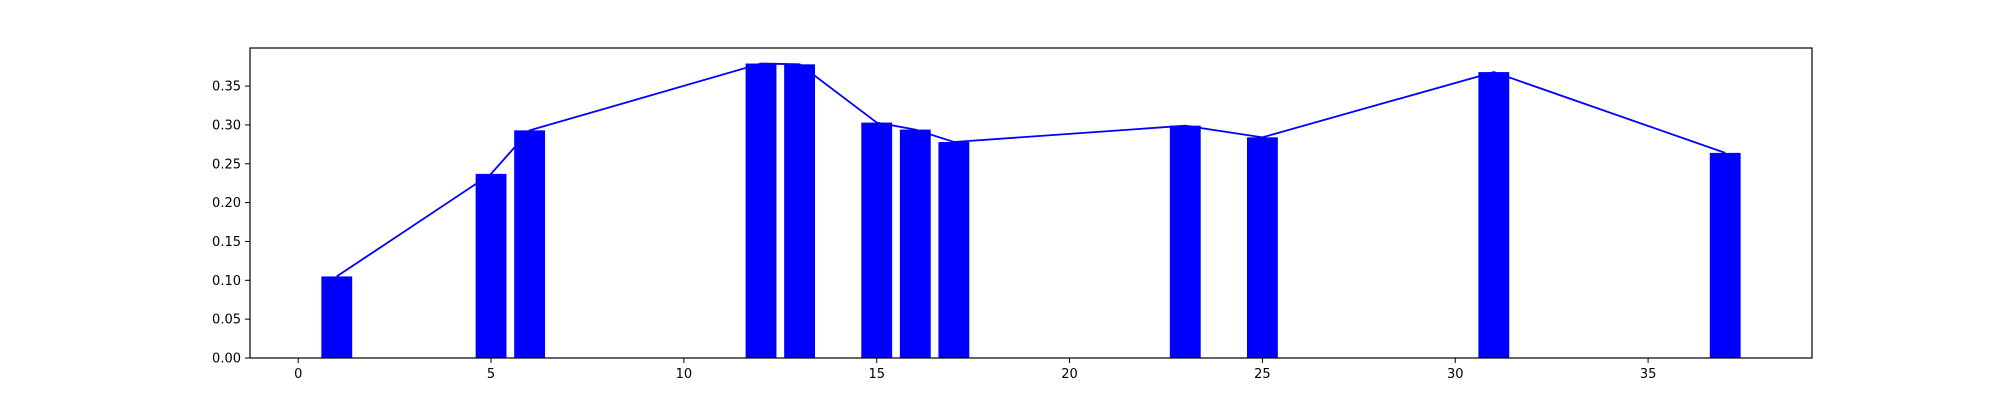  What do you see at coordinates (1455, 374) in the screenshot?
I see `x-tick-label: 30` at bounding box center [1455, 374].